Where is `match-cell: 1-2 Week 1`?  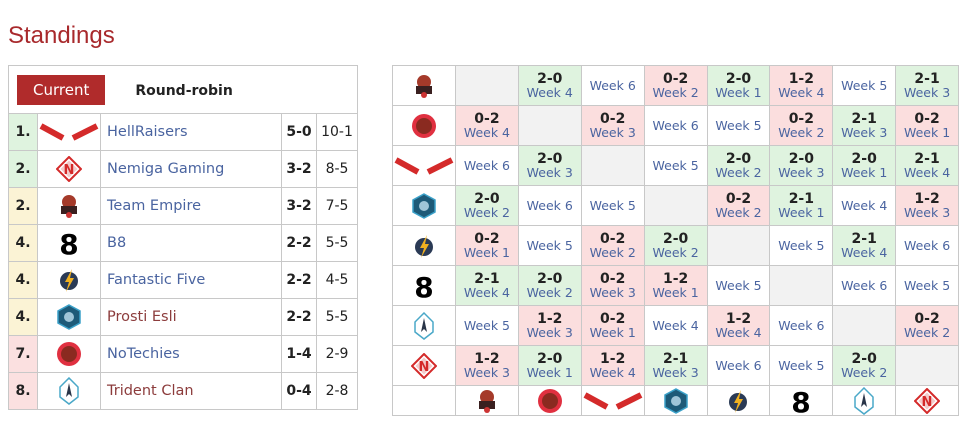
match-cell: 1-2 Week 1 is located at coordinates (675, 285).